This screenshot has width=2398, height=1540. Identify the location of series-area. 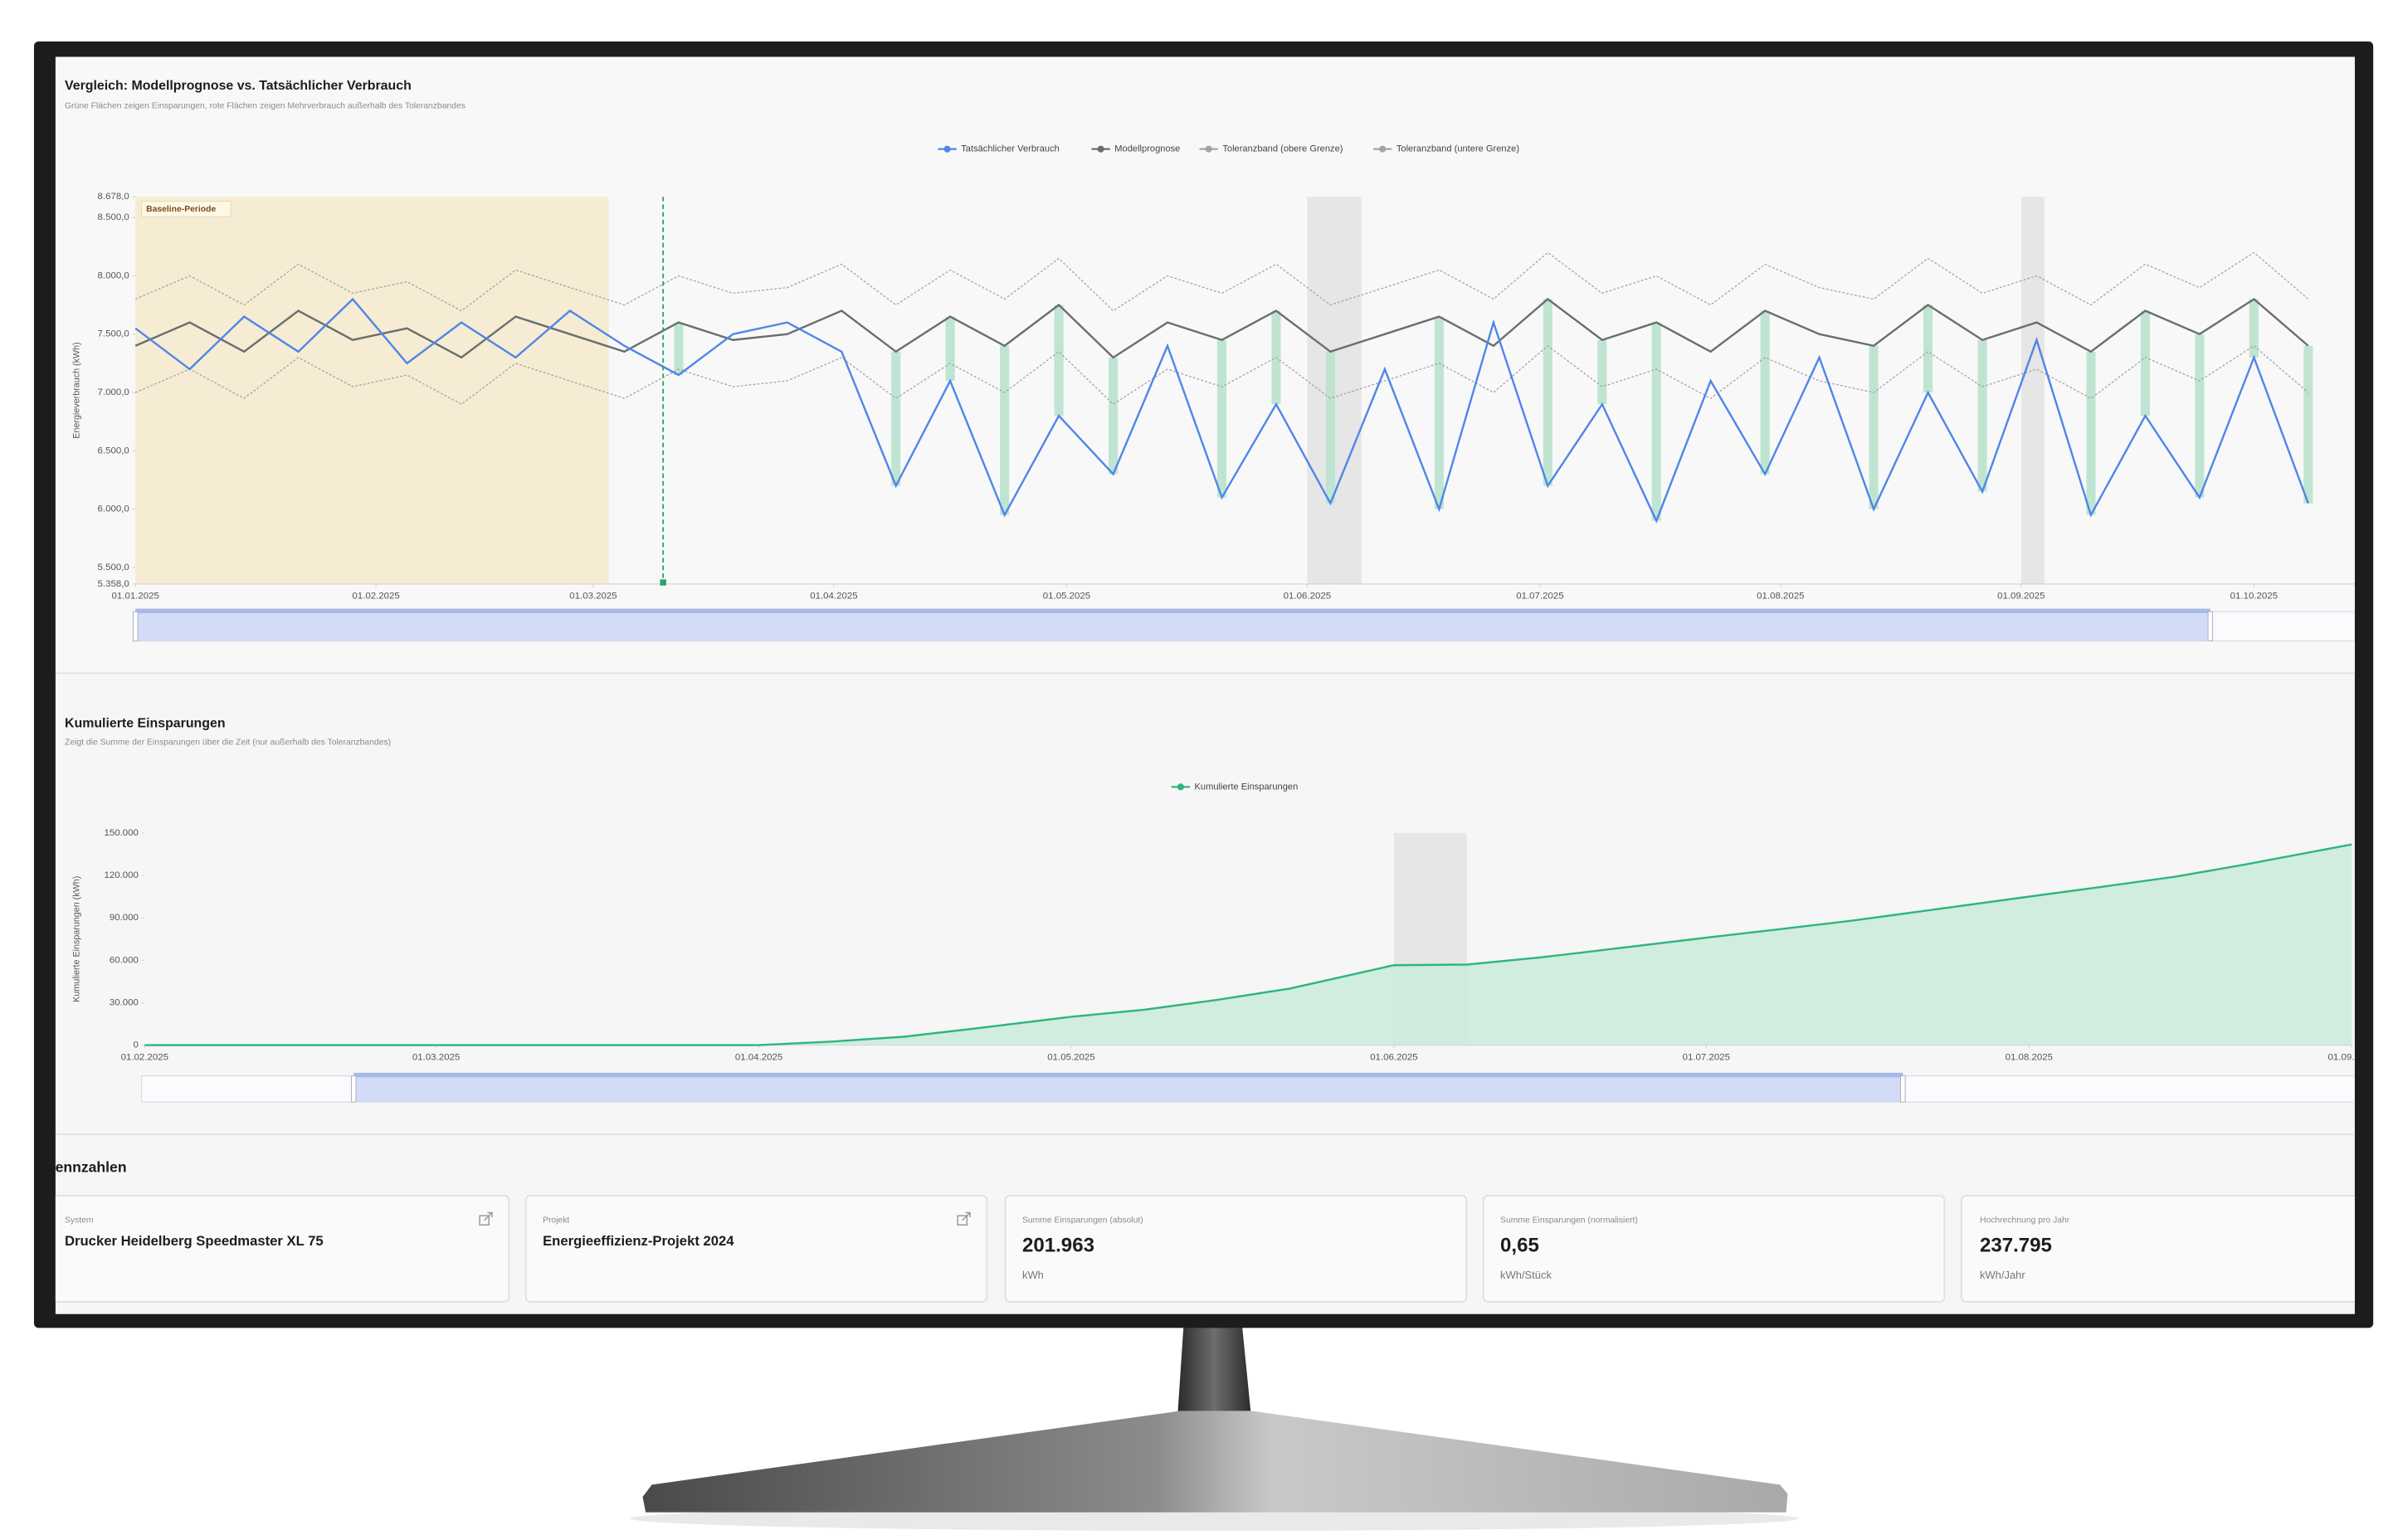
(1248, 945).